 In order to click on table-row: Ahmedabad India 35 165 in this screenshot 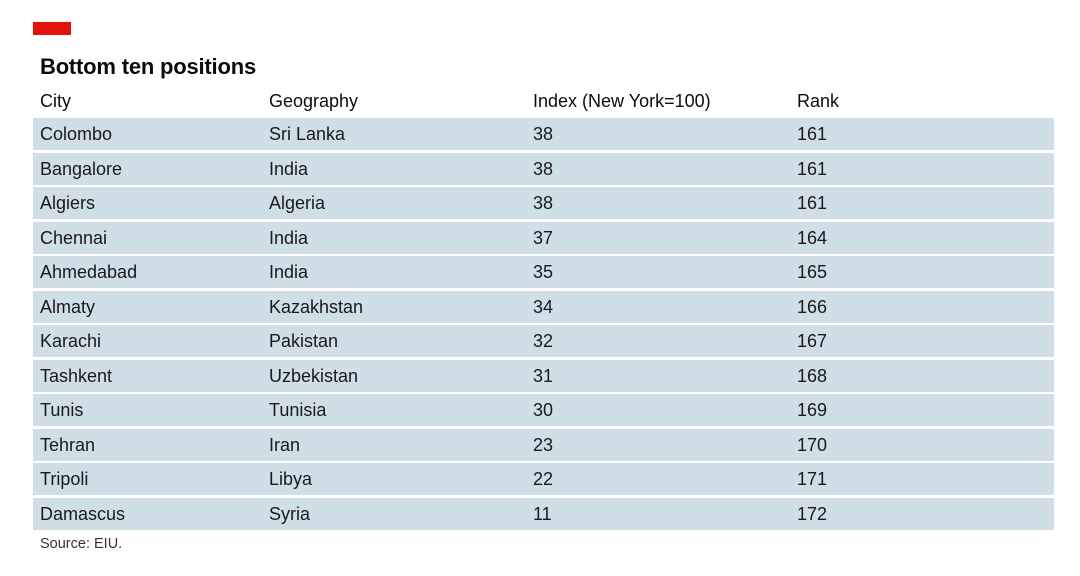, I will do `click(543, 272)`.